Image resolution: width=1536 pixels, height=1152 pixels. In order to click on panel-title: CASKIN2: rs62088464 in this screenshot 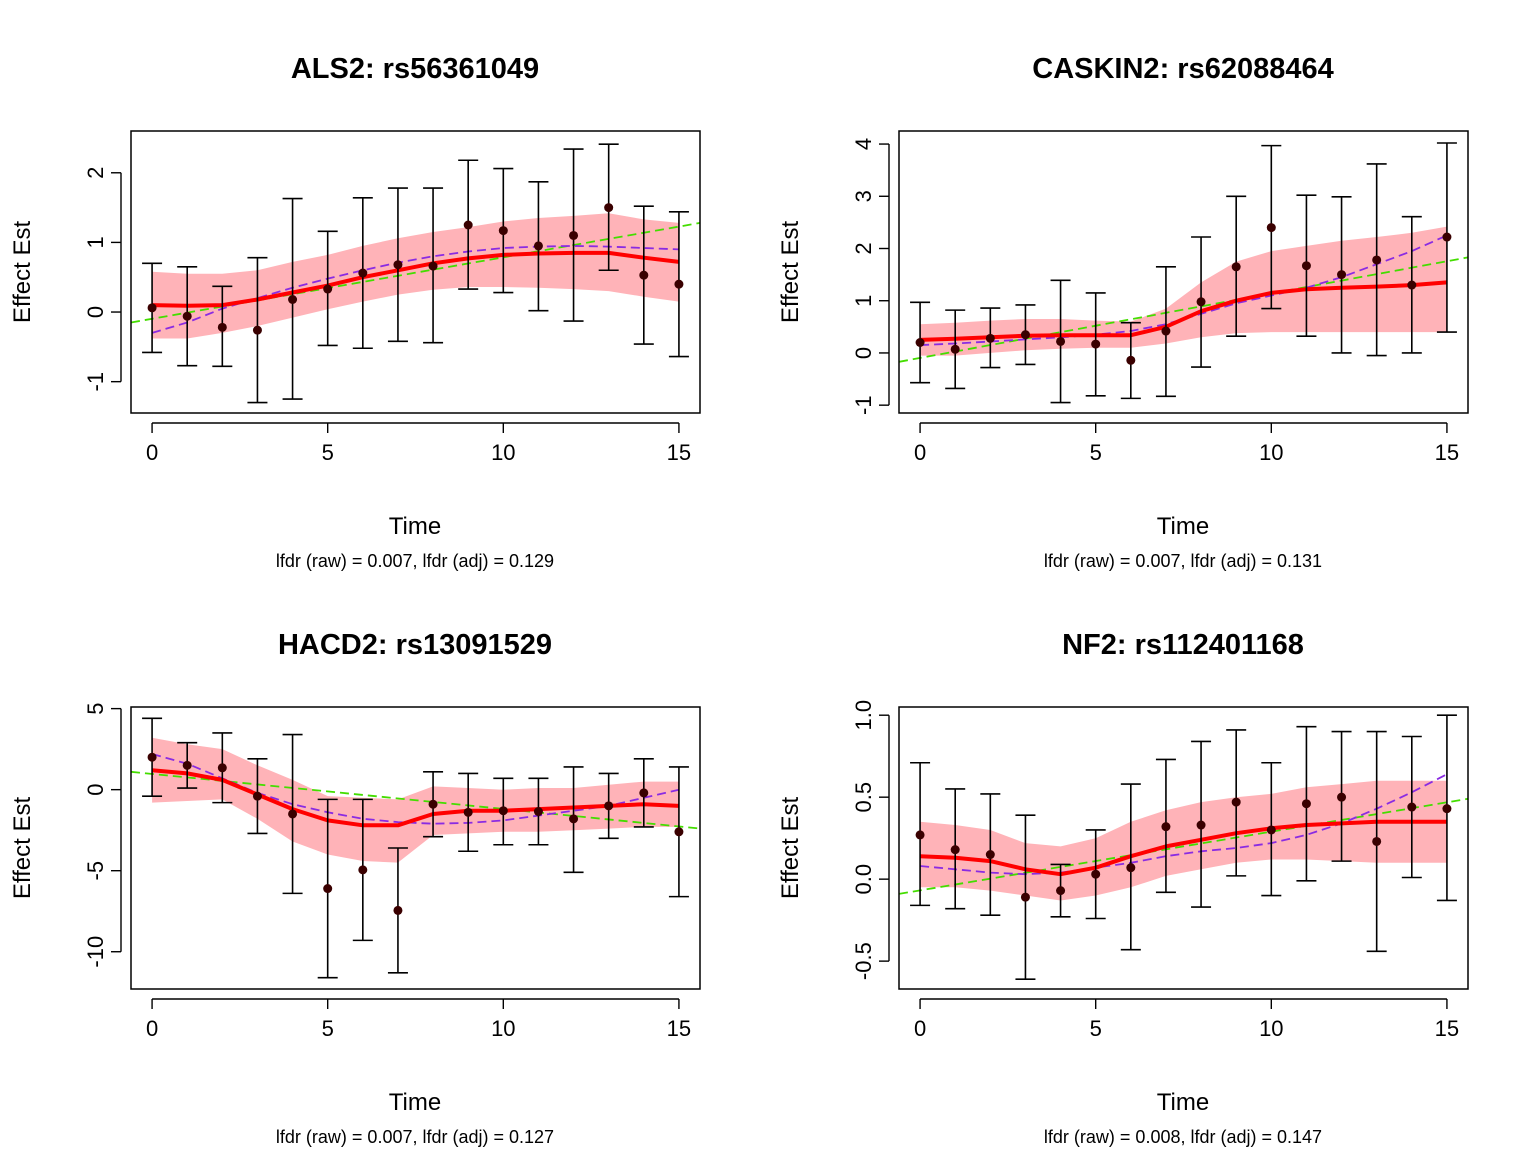, I will do `click(1182, 69)`.